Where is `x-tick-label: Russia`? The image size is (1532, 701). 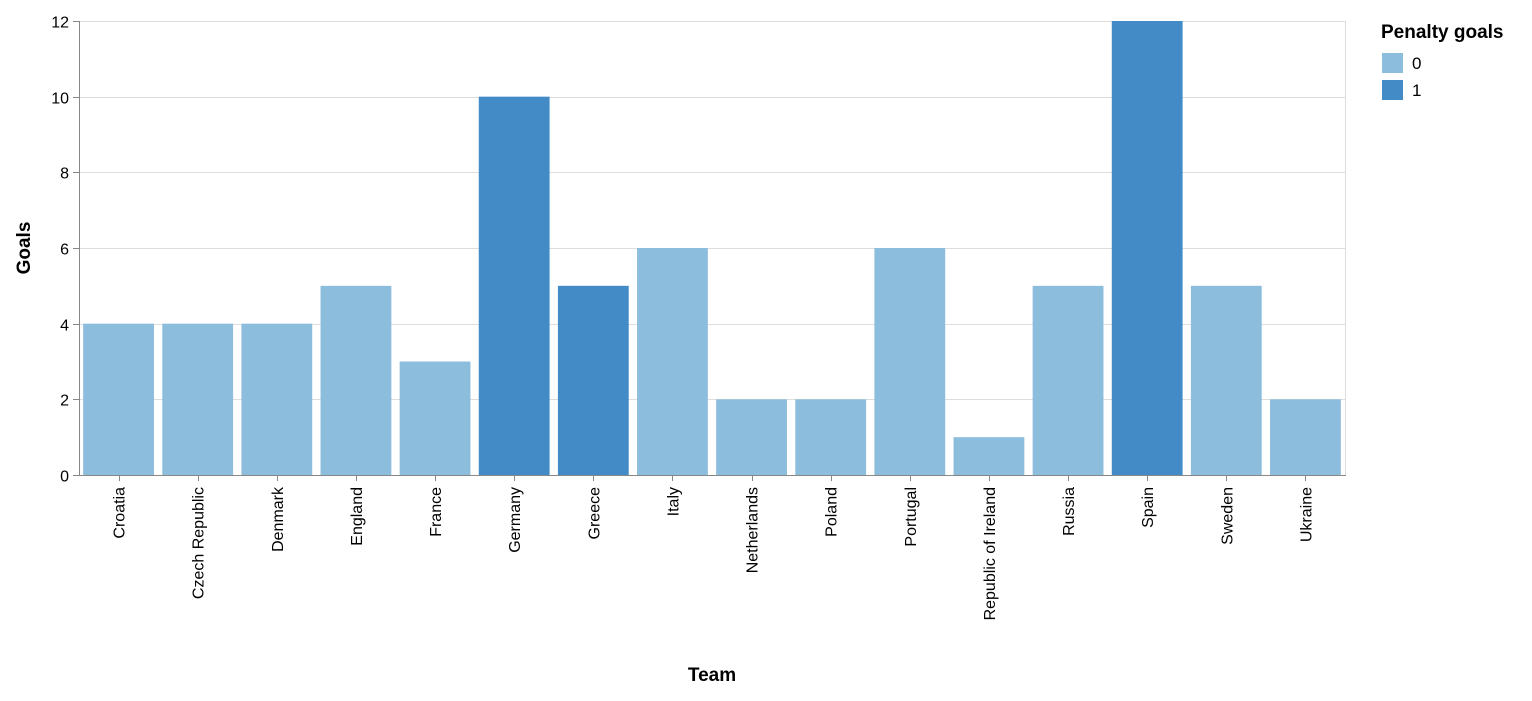
x-tick-label: Russia is located at coordinates (1069, 511).